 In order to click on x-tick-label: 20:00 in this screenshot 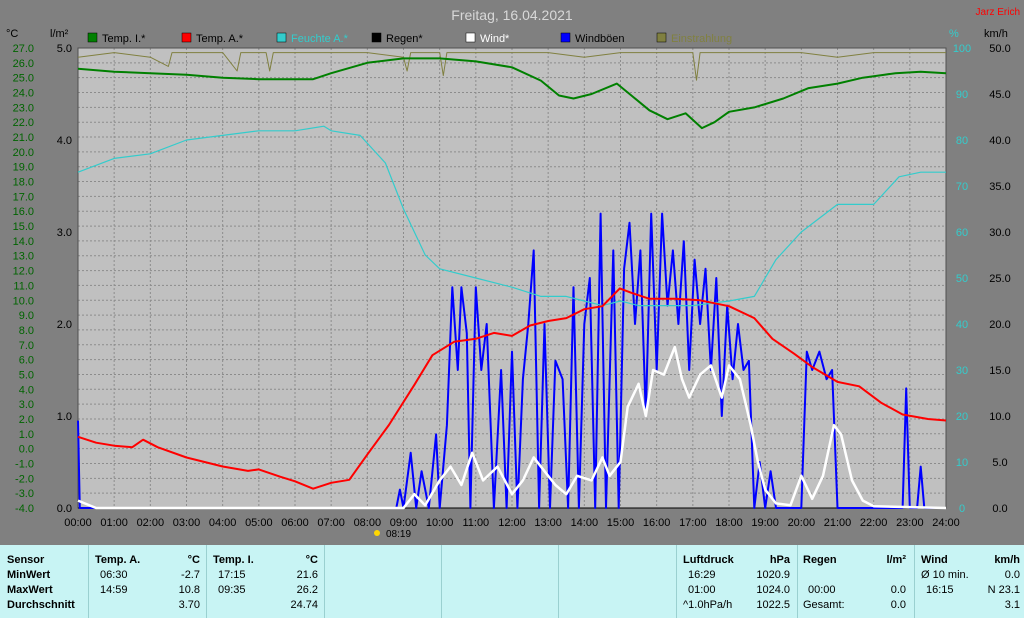, I will do `click(802, 523)`.